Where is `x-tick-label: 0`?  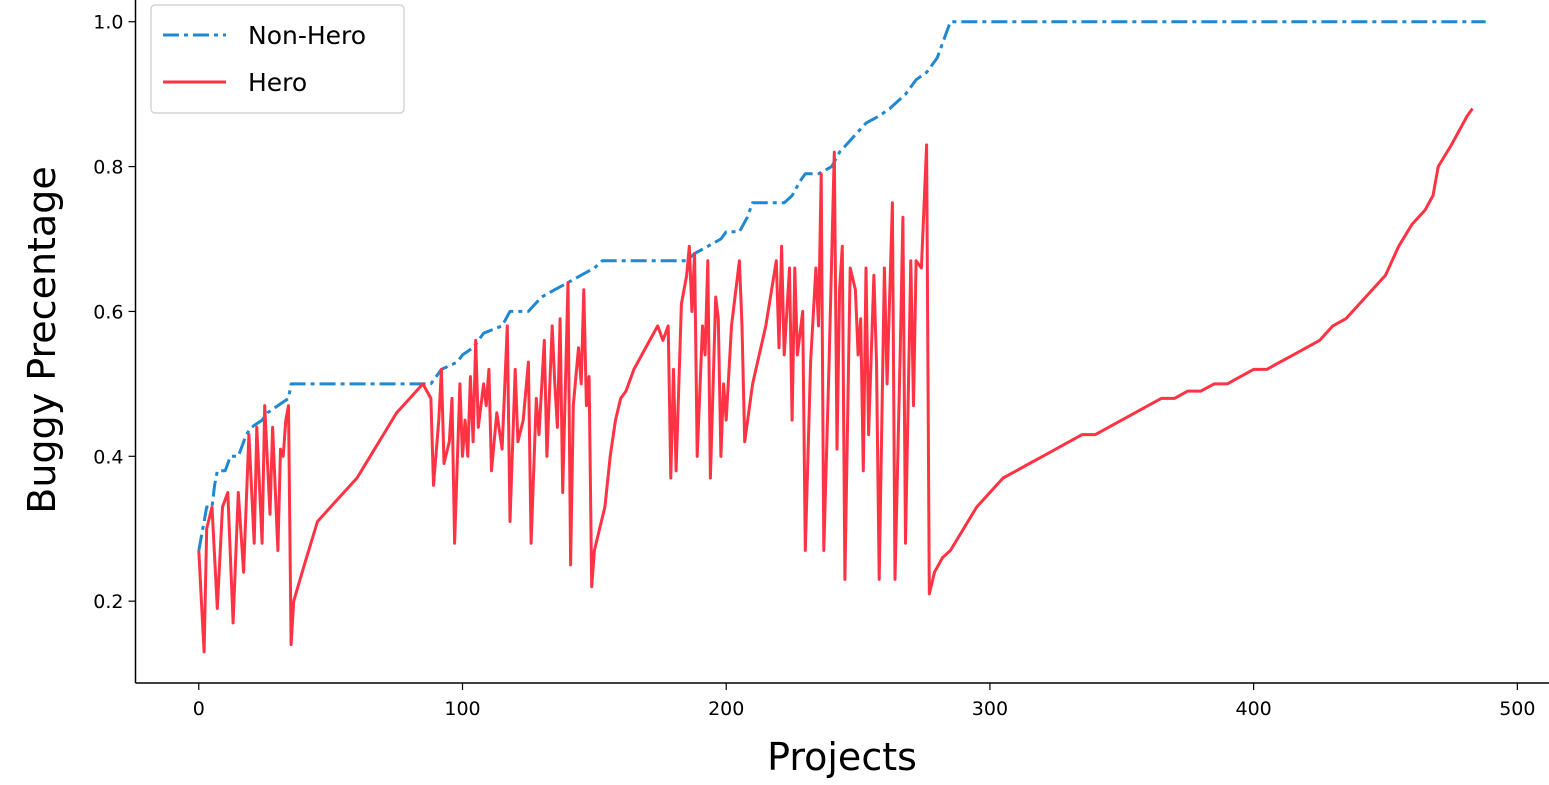 x-tick-label: 0 is located at coordinates (199, 709).